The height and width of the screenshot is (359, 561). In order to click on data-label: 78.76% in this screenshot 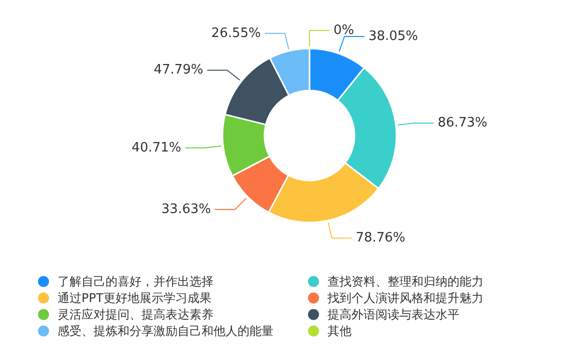, I will do `click(381, 238)`.